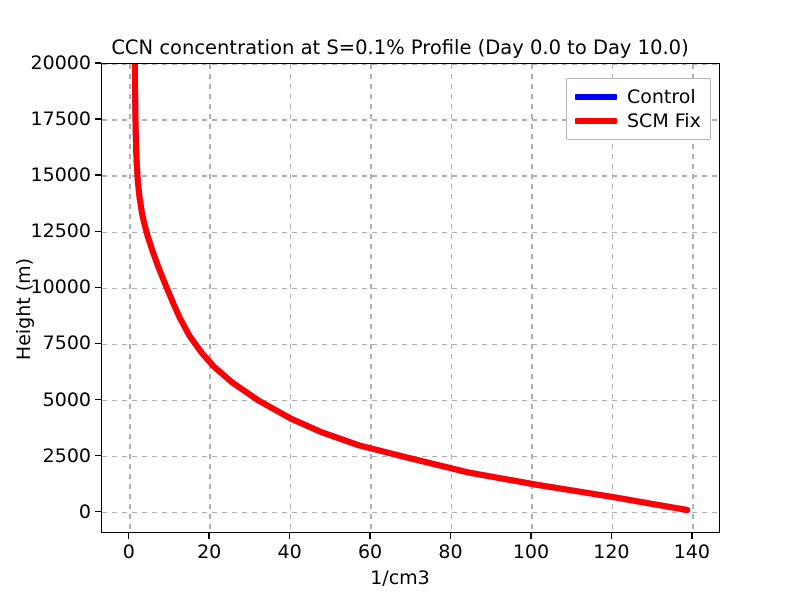 Image resolution: width=800 pixels, height=600 pixels. What do you see at coordinates (661, 96) in the screenshot?
I see `legend-label: Control` at bounding box center [661, 96].